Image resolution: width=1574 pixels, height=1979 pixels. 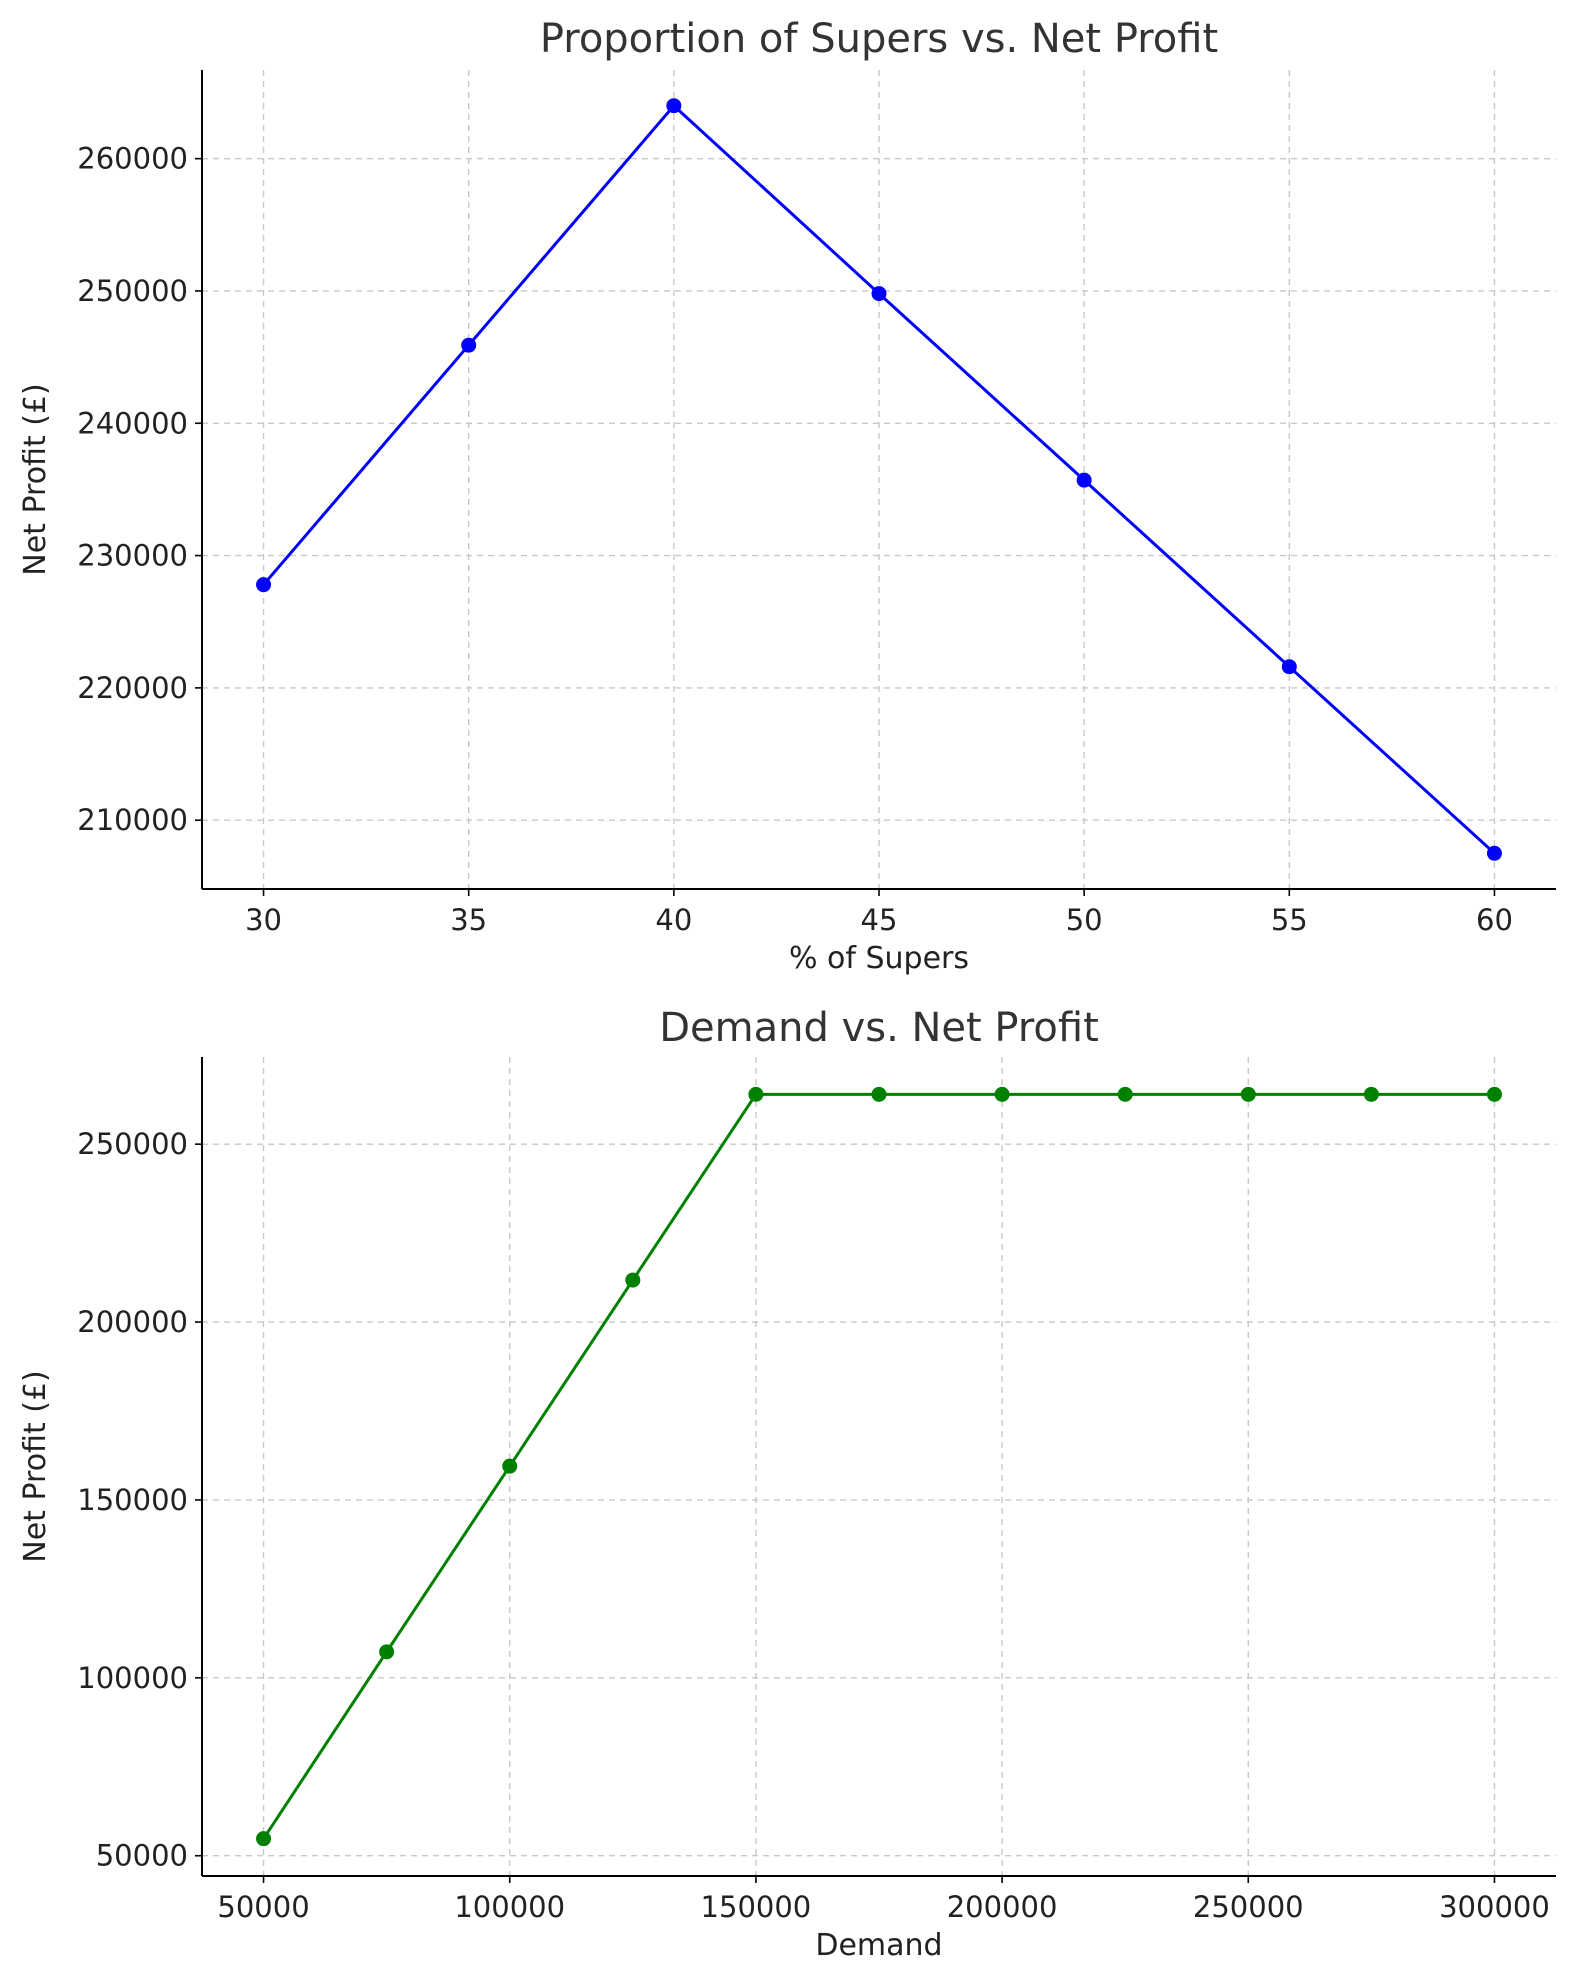 What do you see at coordinates (879, 39) in the screenshot?
I see `chart-title: Proportion of Supers vs. Net Profit` at bounding box center [879, 39].